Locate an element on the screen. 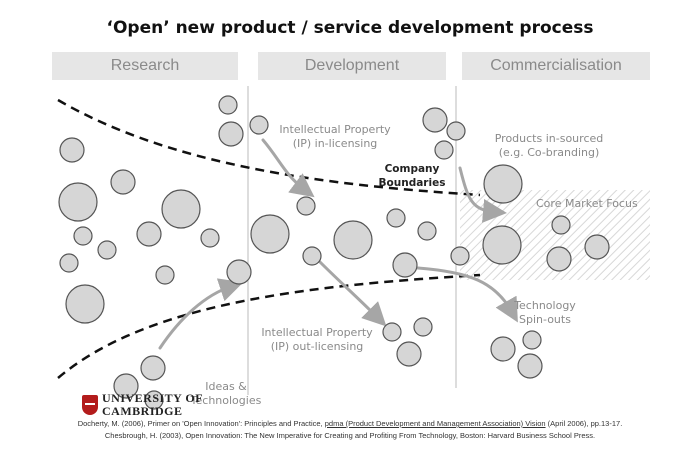 This screenshot has height=466, width=700. arrow-technology-spinouts is located at coordinates (467, 294).